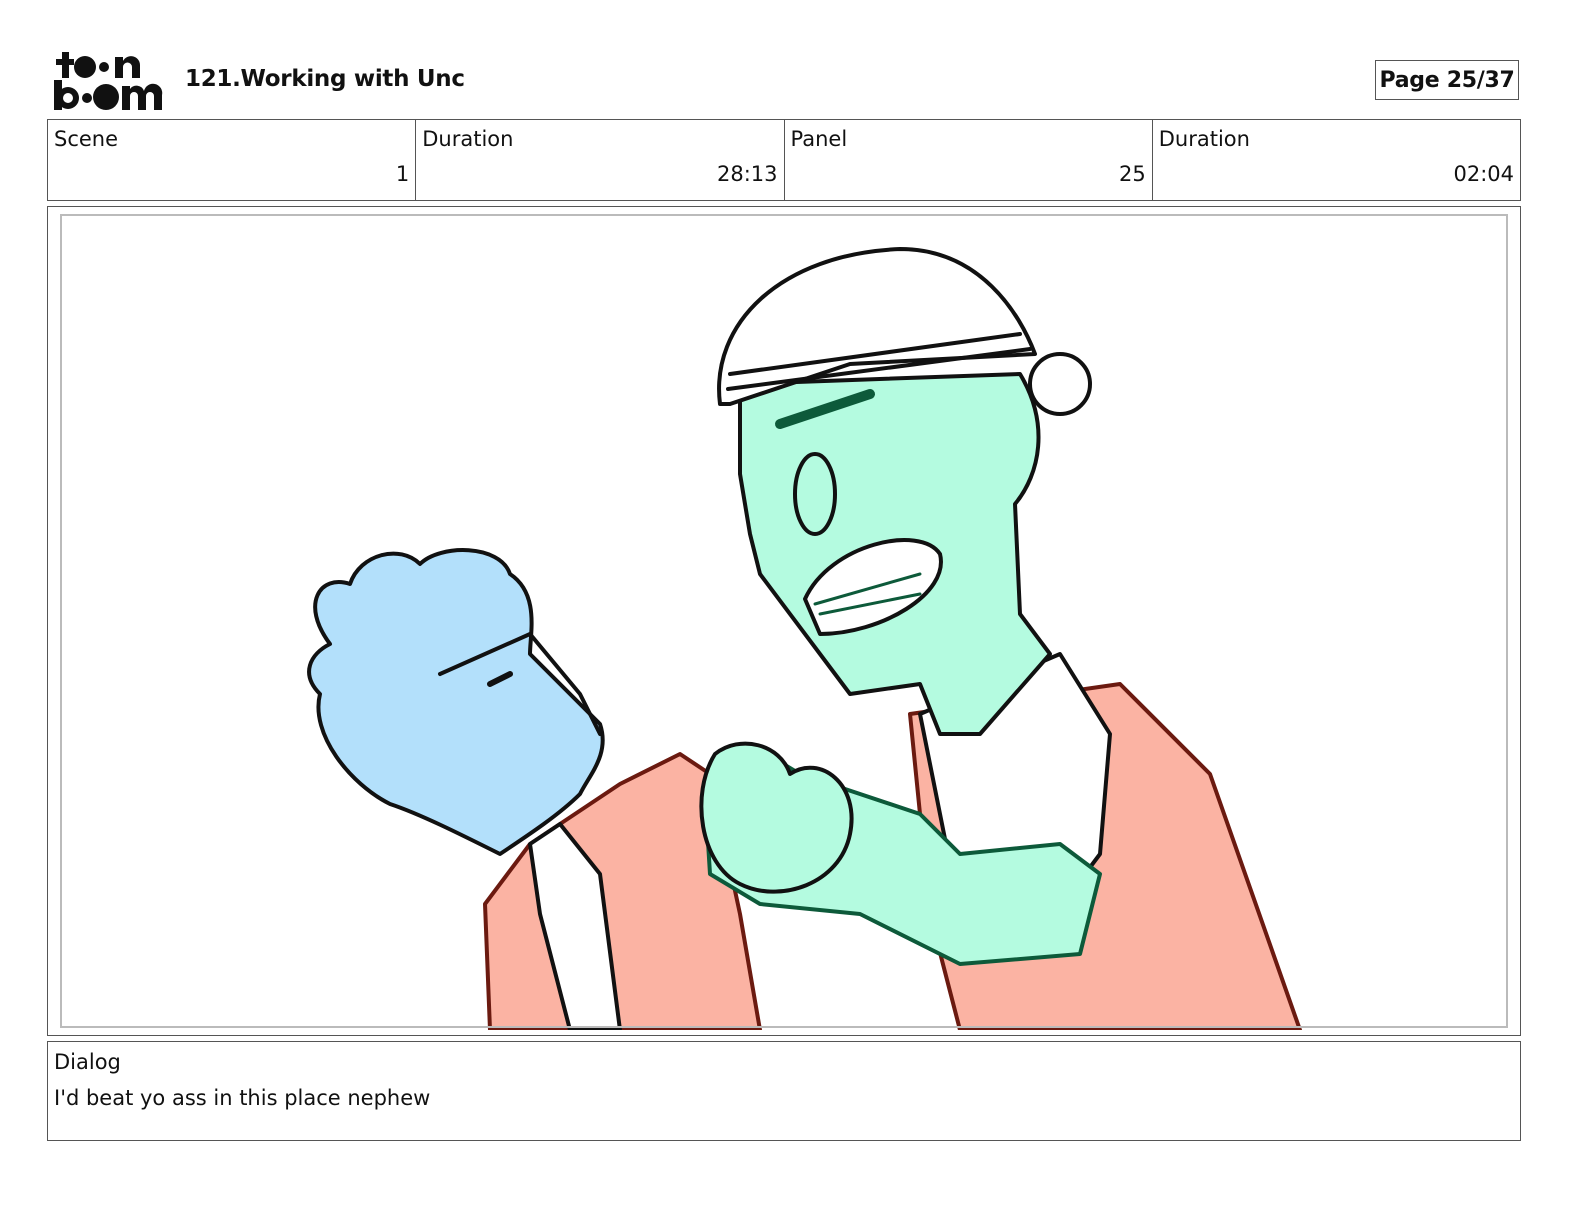  What do you see at coordinates (108, 81) in the screenshot?
I see `toon-boom-logo` at bounding box center [108, 81].